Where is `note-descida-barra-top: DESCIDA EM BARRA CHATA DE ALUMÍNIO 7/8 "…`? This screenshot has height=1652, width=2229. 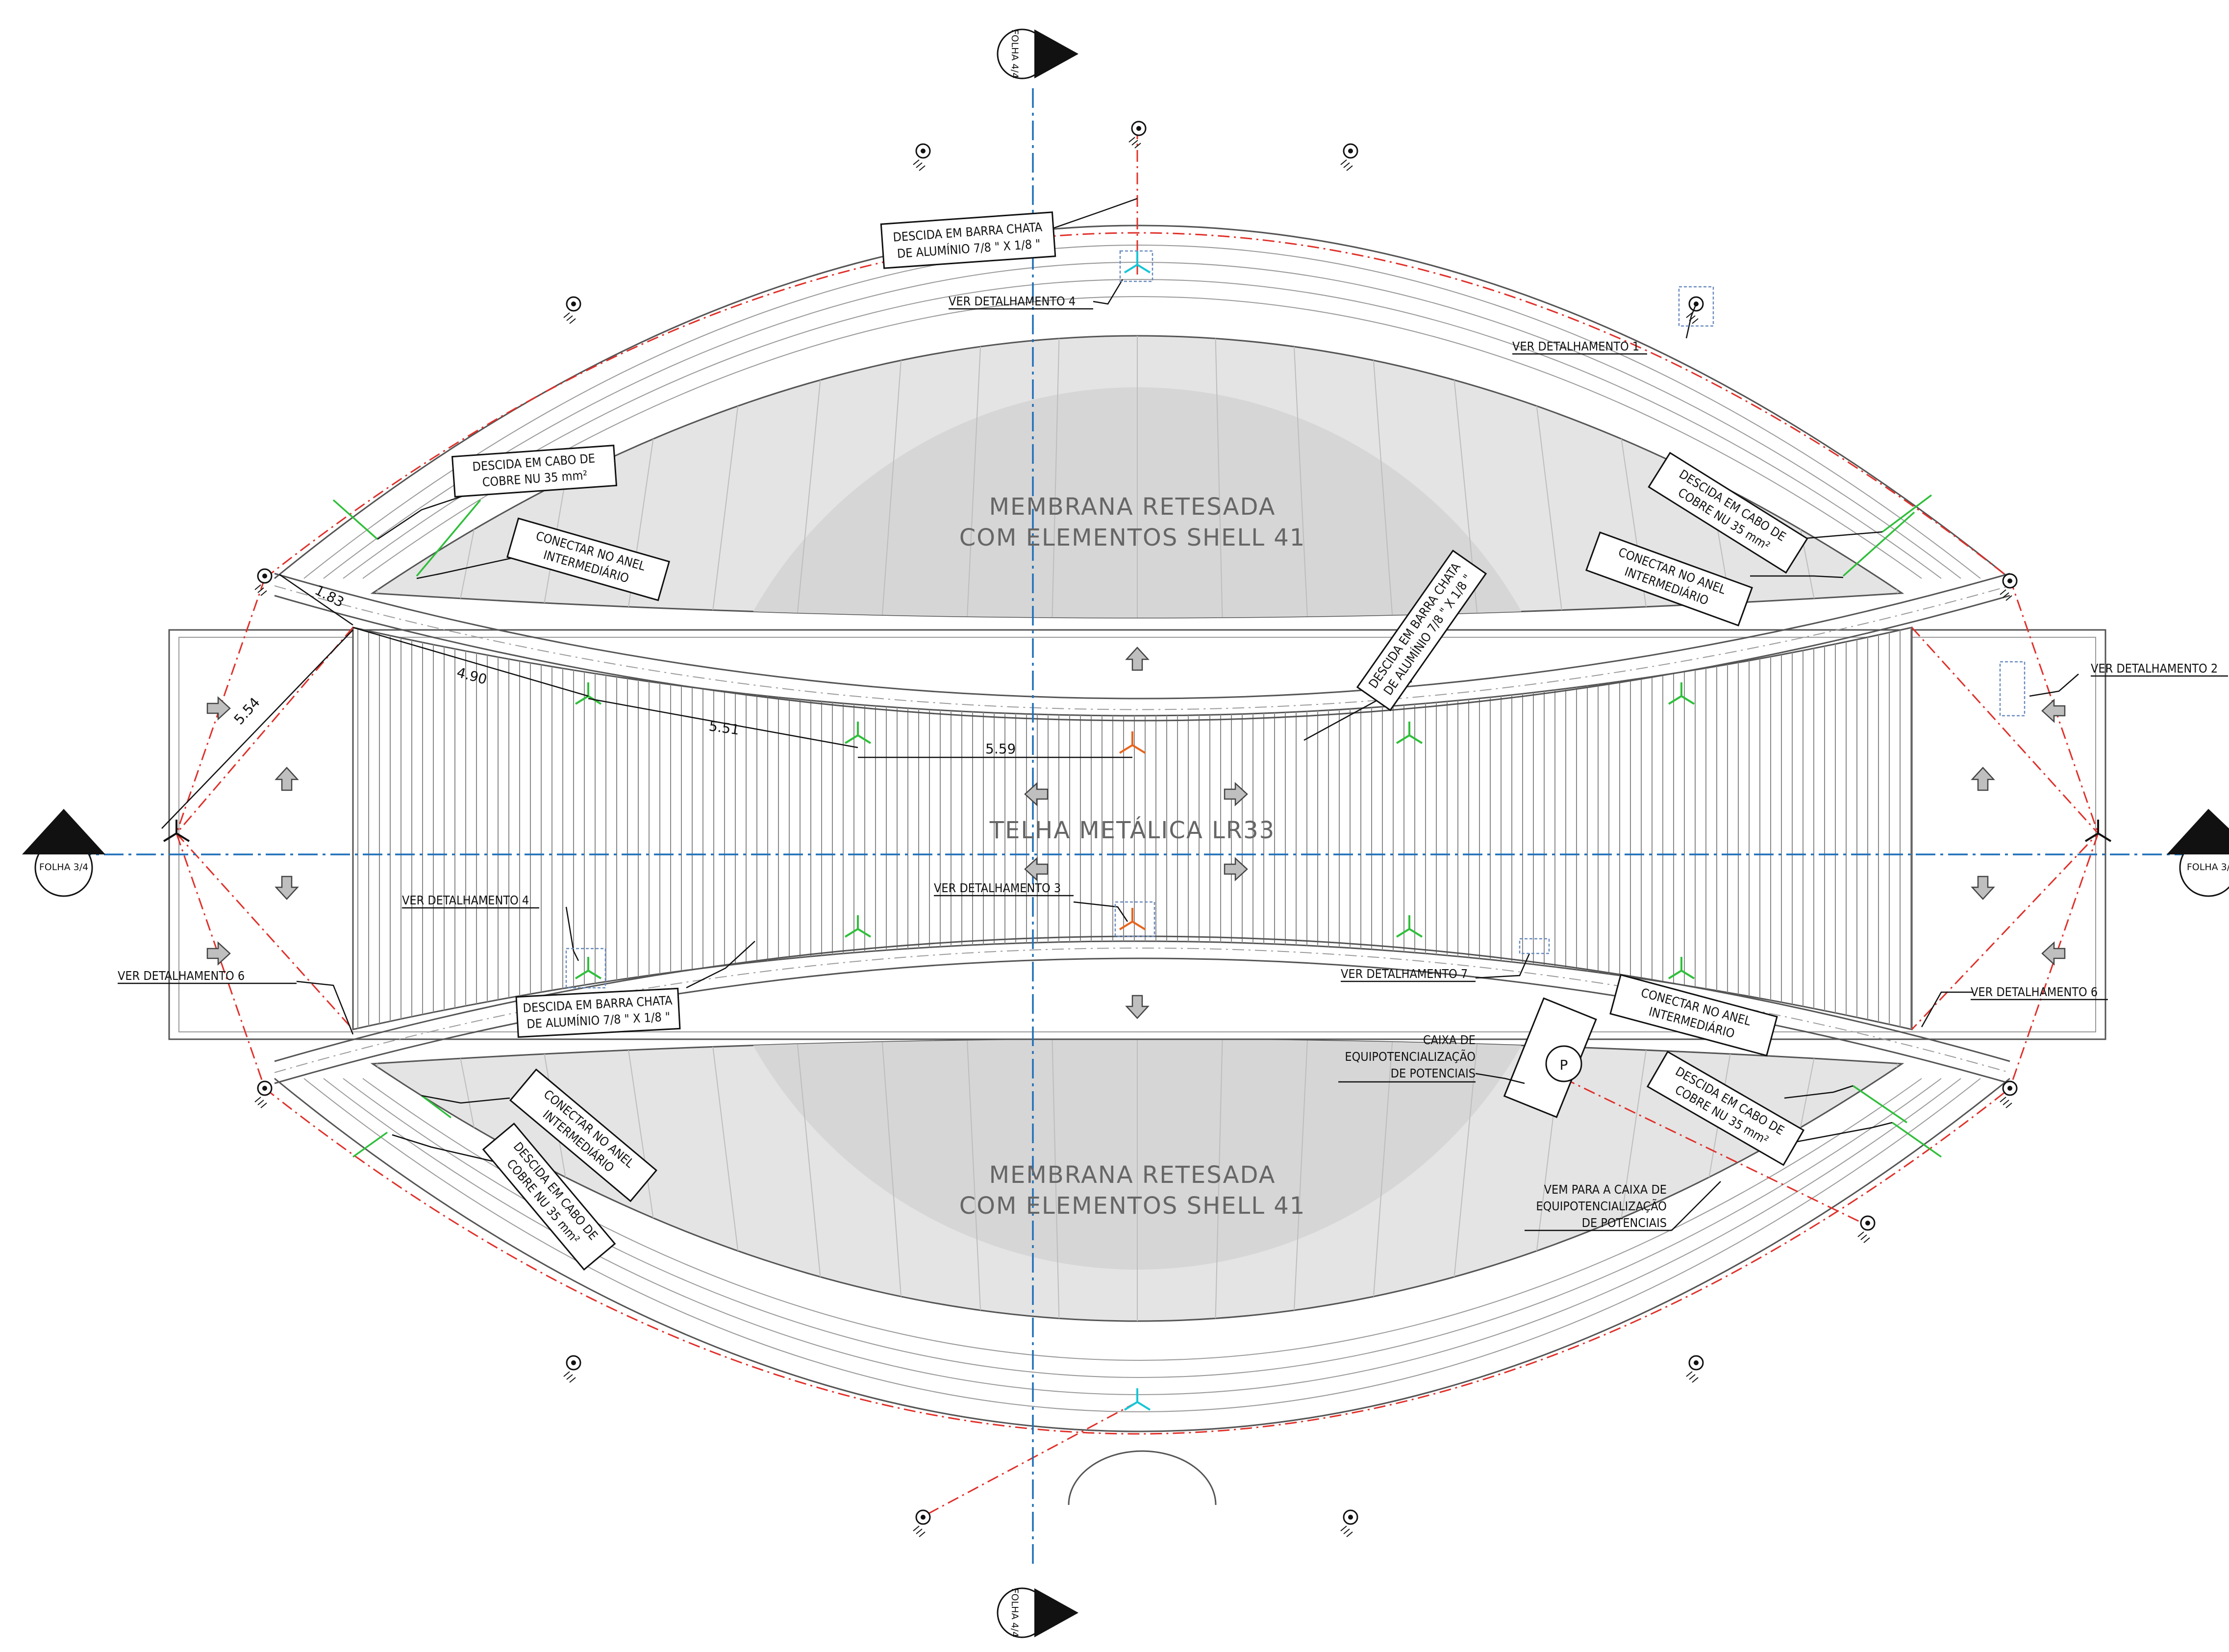 note-descida-barra-top: DESCIDA EM BARRA CHATA DE ALUMÍNIO 7/8 "… is located at coordinates (968, 240).